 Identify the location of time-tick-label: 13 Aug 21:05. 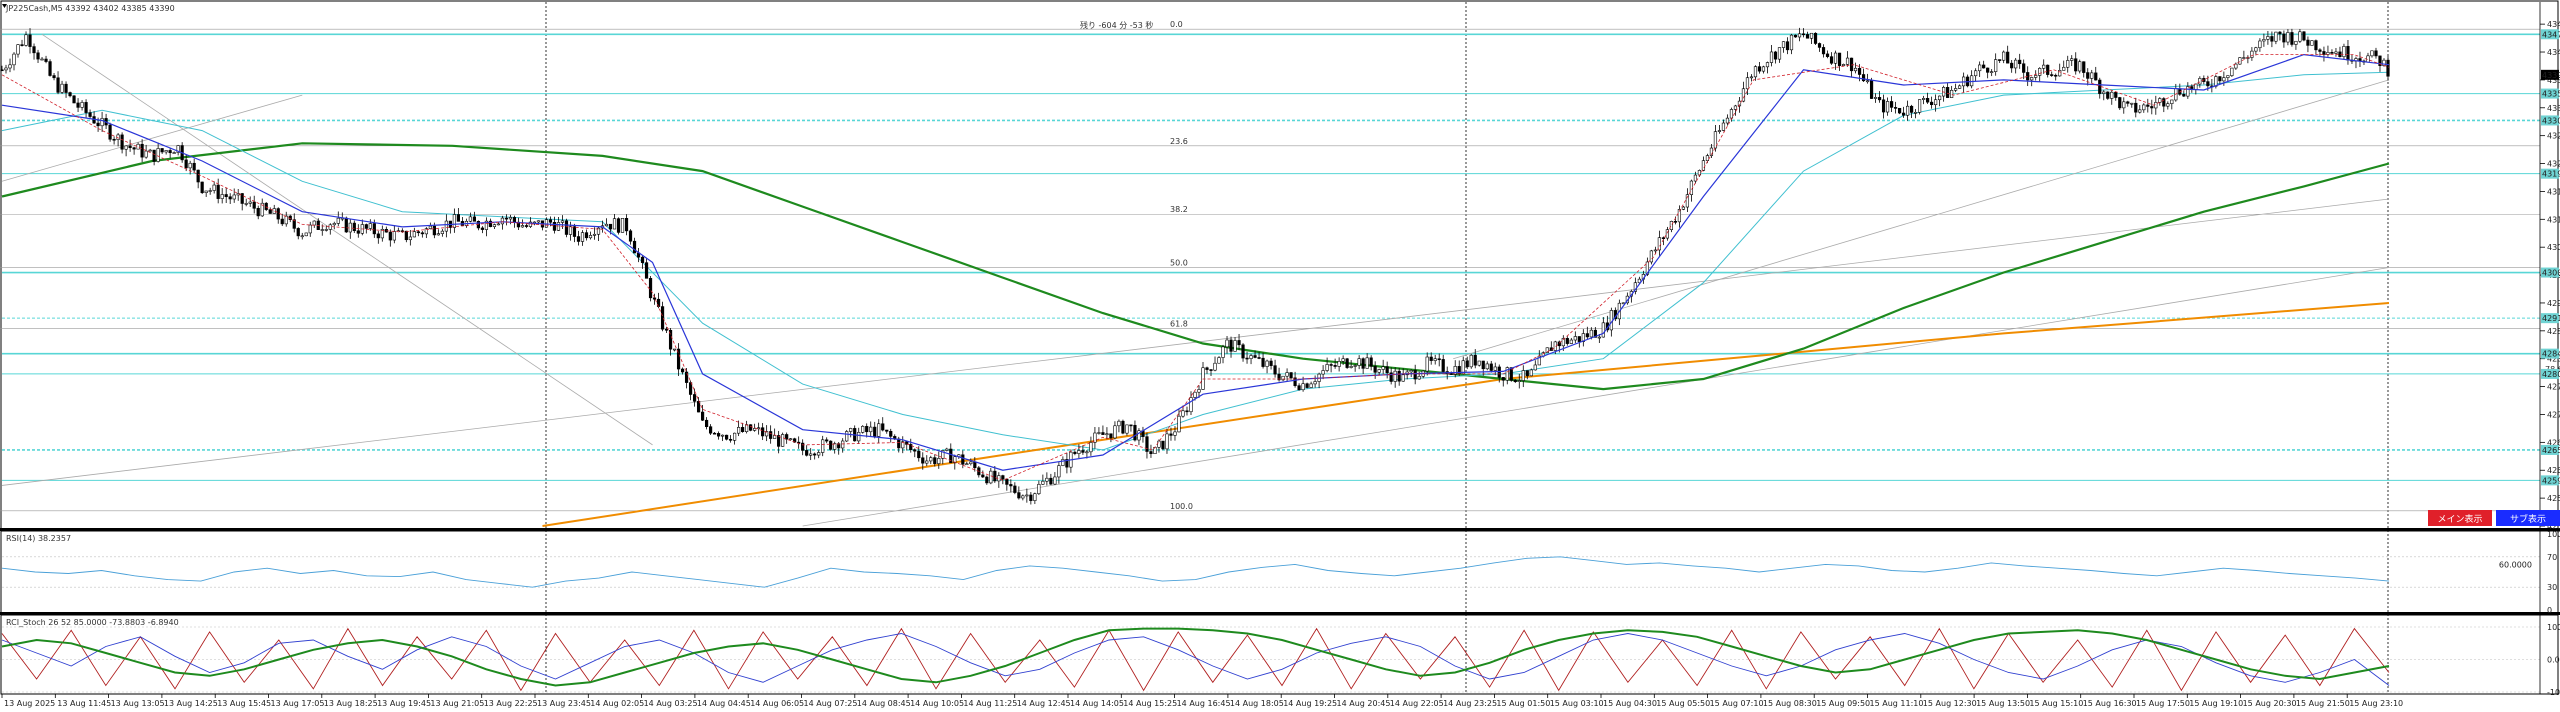
(457, 703).